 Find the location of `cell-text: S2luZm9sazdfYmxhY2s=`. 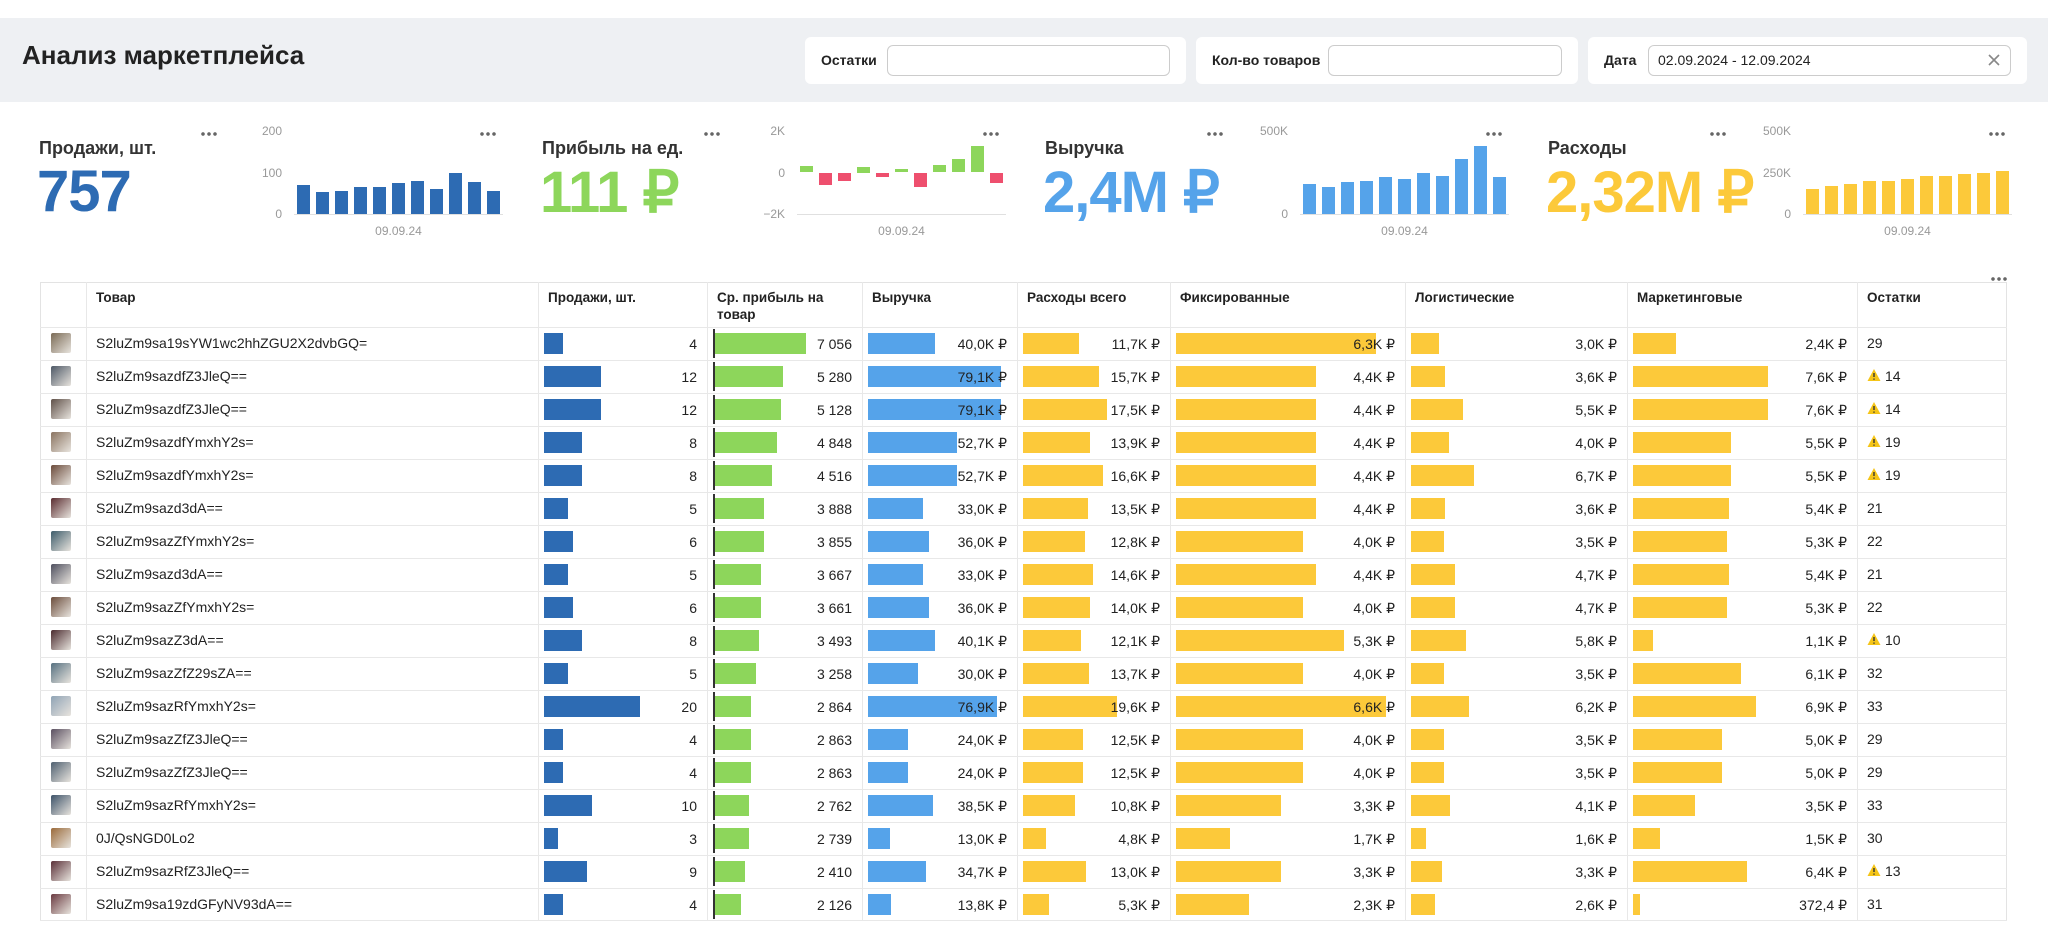

cell-text: S2luZm9sazdfYmxhY2s= is located at coordinates (175, 475).